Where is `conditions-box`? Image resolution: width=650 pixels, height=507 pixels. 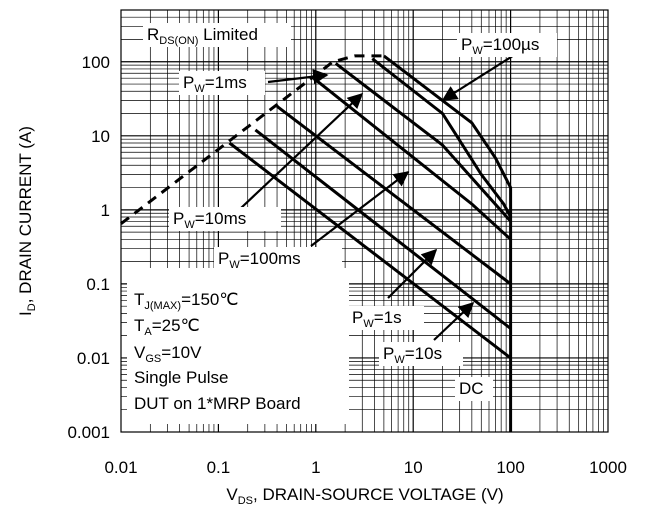 conditions-box is located at coordinates (238, 346).